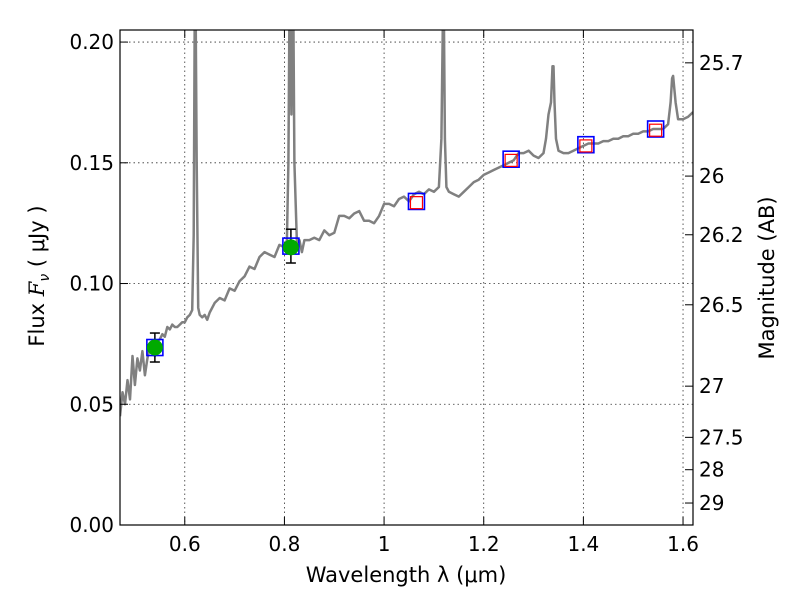 The height and width of the screenshot is (600, 800). I want to click on x-tick-label: 0.6, so click(185, 544).